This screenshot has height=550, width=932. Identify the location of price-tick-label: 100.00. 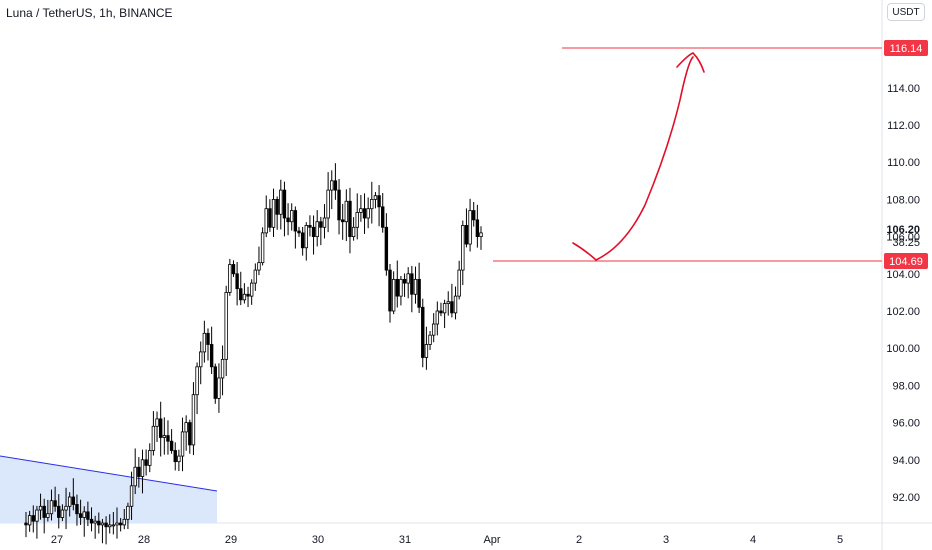
(903, 349).